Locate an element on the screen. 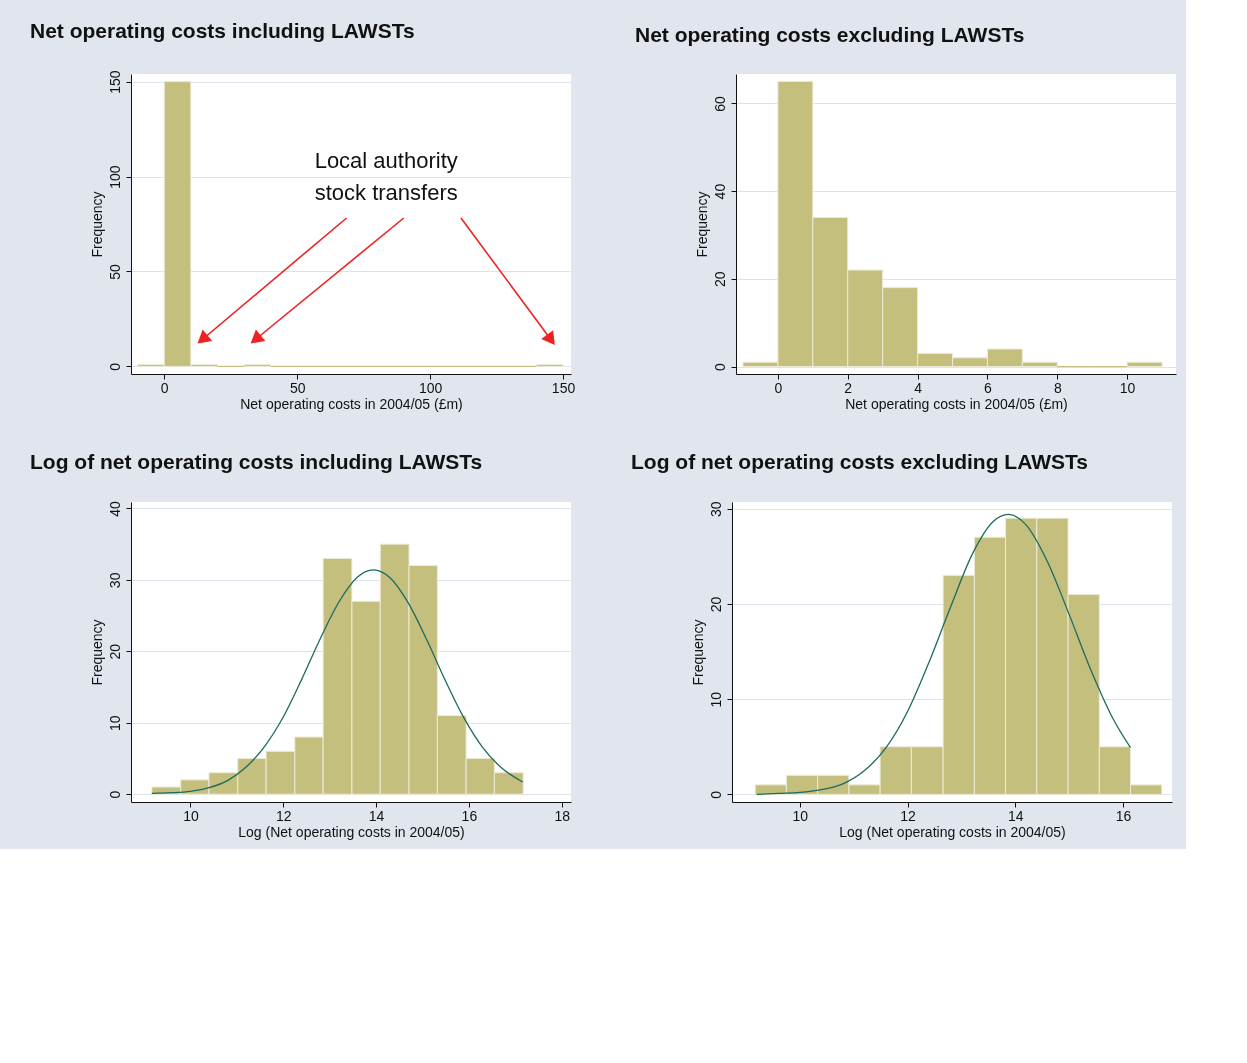  y-tick-label: 100 is located at coordinates (114, 177).